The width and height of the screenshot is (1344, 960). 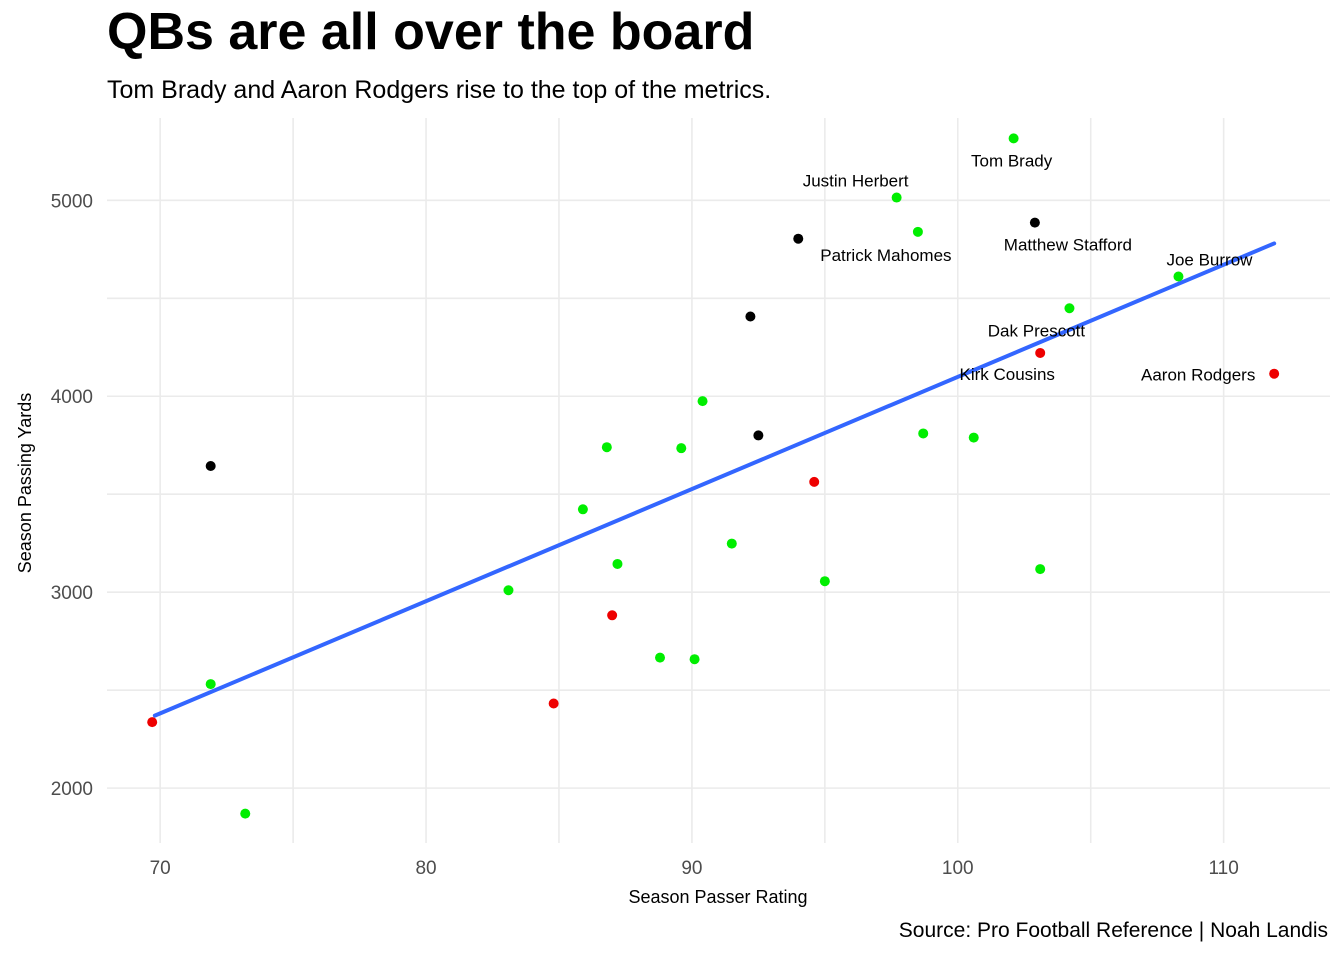 I want to click on x-tick-label: 80, so click(x=425, y=868).